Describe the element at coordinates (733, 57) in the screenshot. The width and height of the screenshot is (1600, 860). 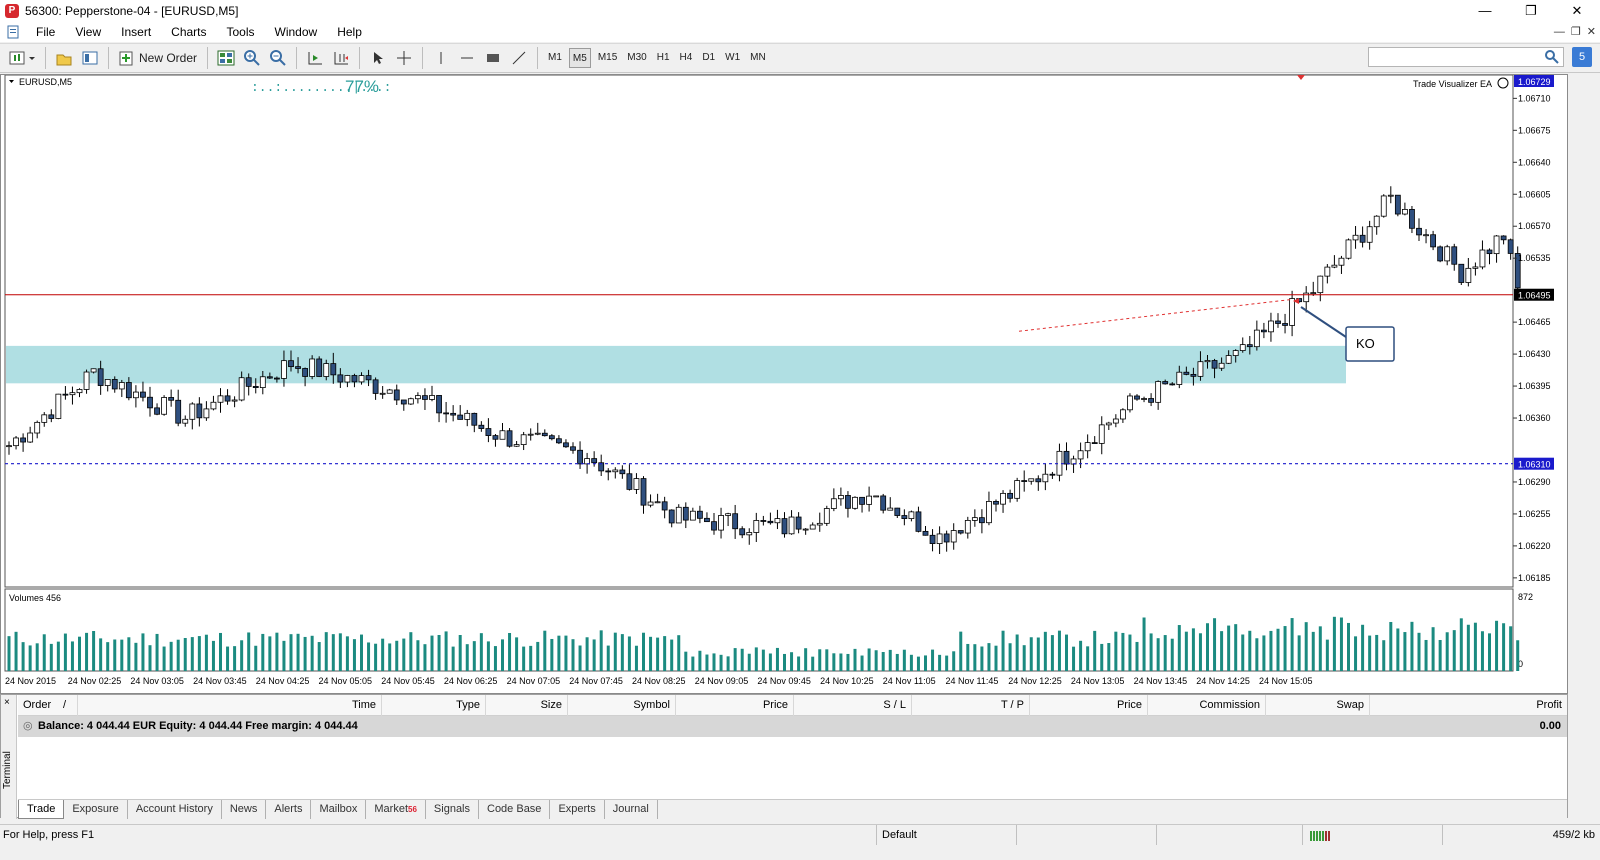
I see `timeframe-w1-button: W1` at that location.